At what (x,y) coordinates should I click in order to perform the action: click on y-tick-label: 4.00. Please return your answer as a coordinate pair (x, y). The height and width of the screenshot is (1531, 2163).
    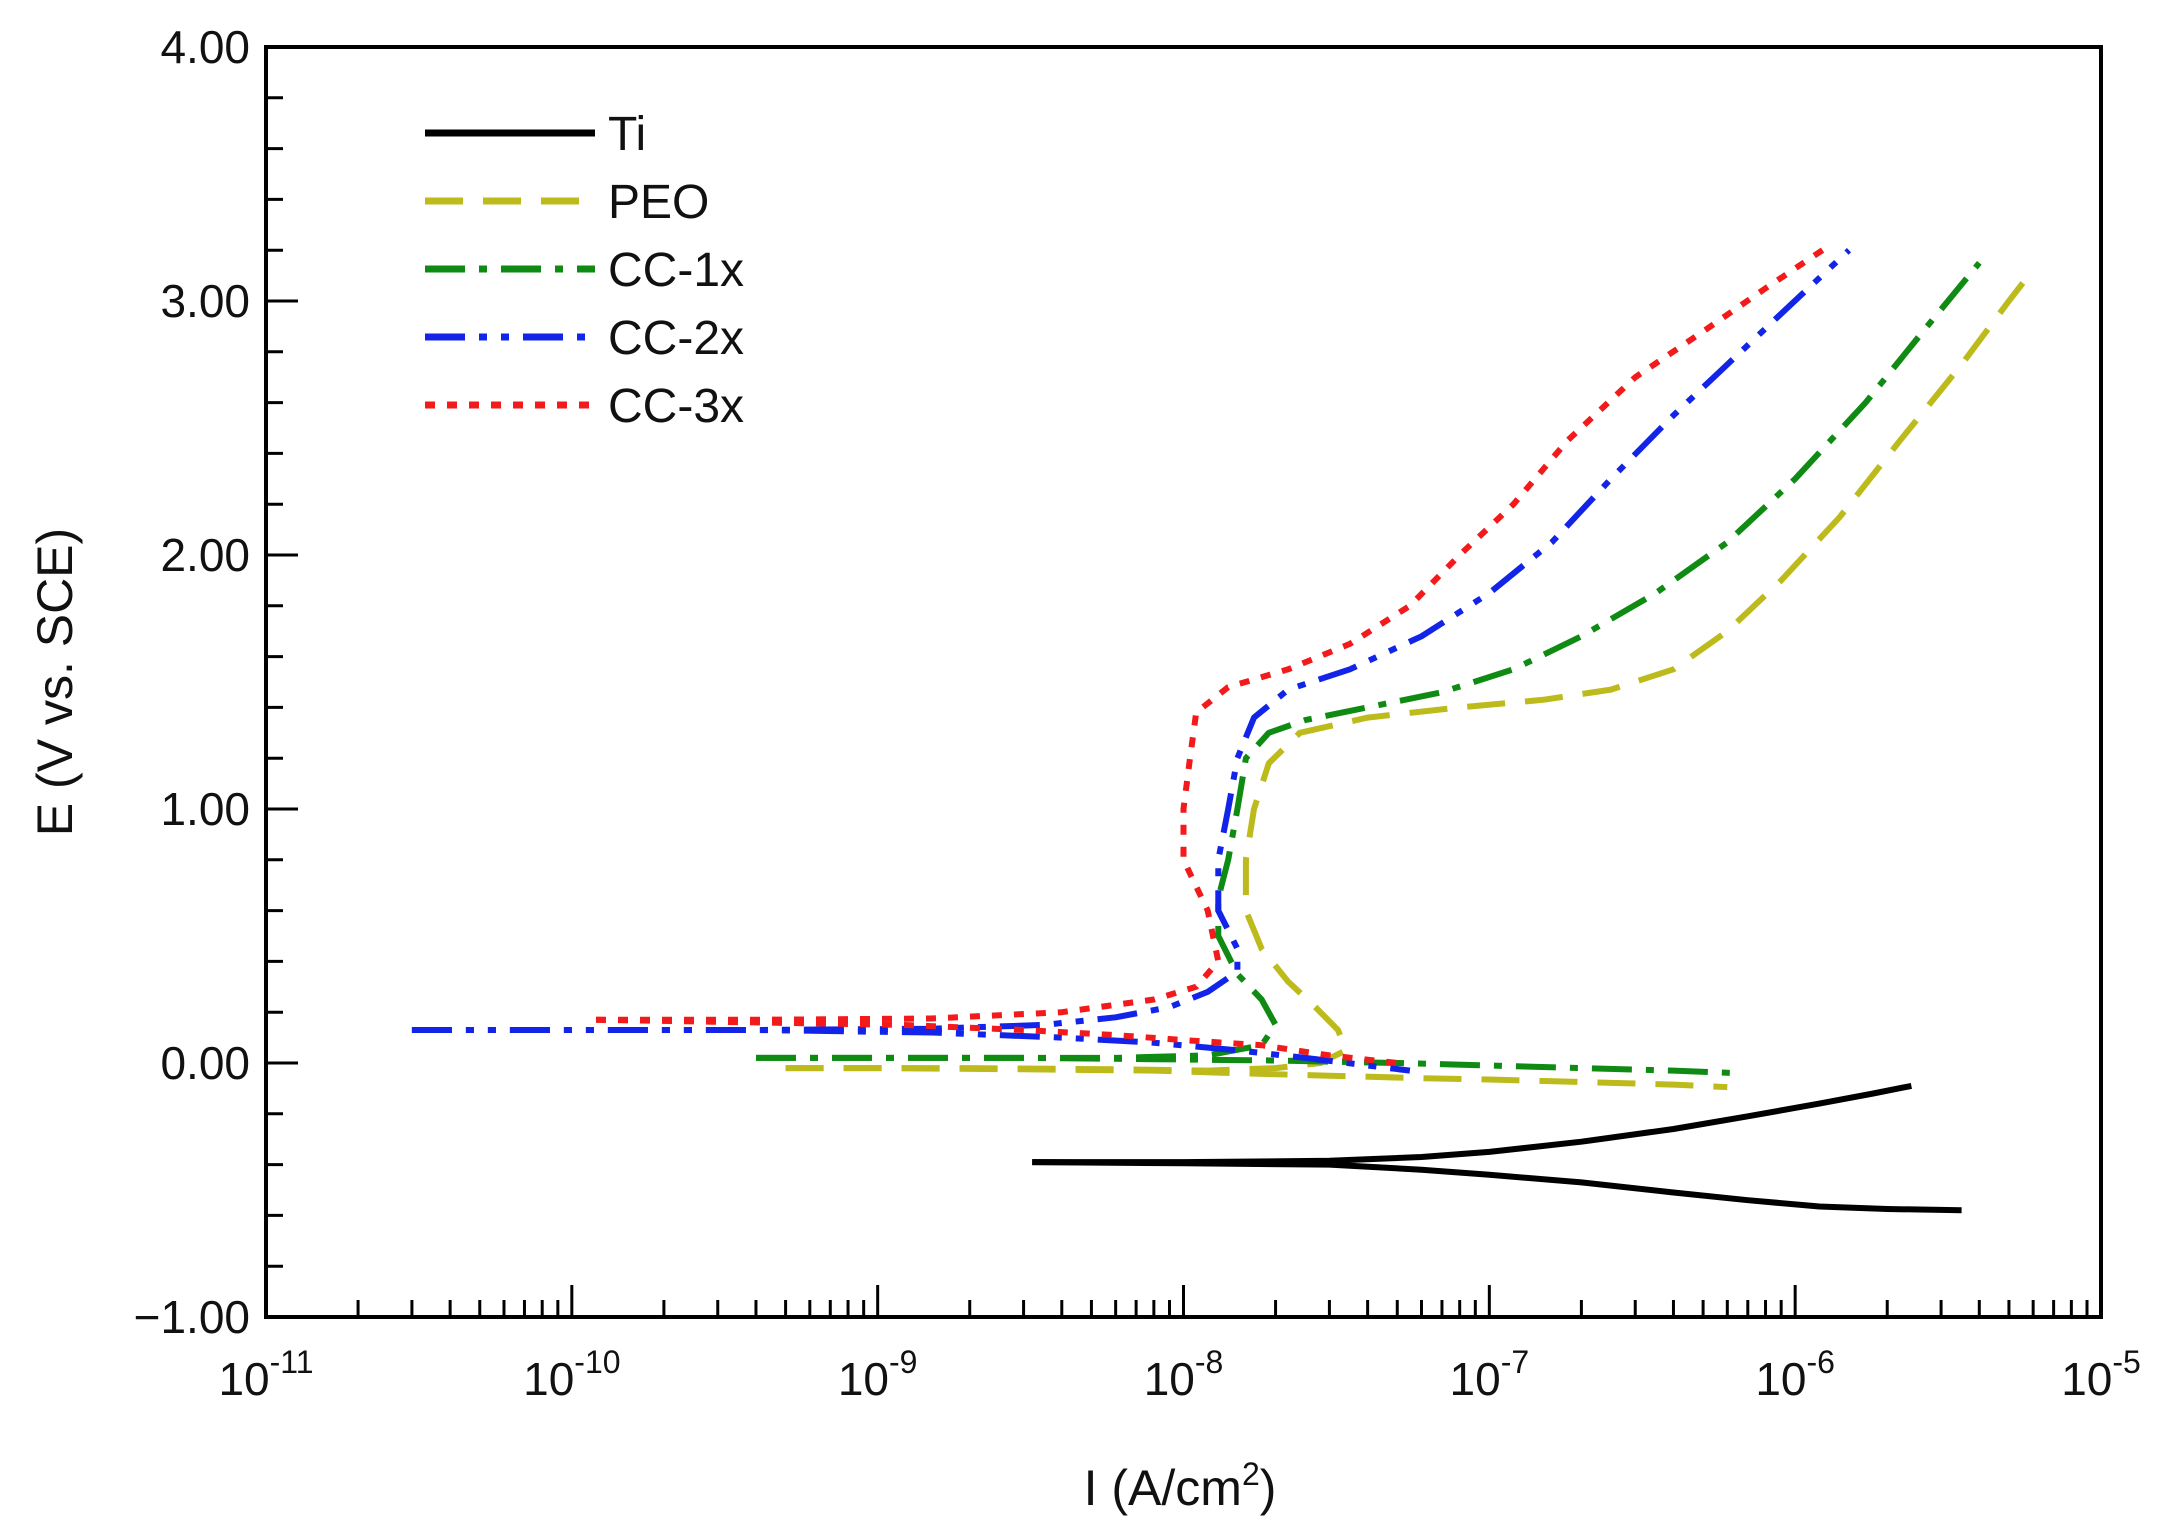
    Looking at the image, I should click on (205, 47).